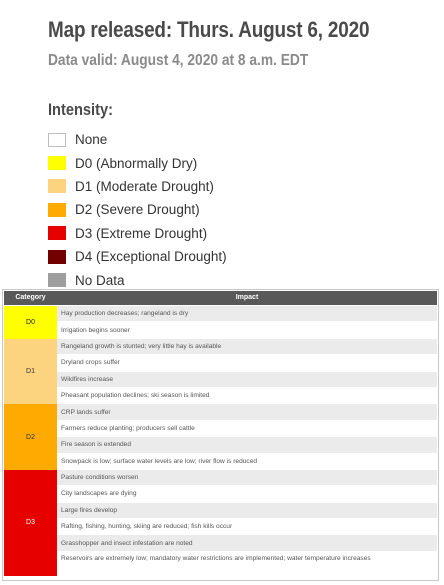 This screenshot has width=444, height=585. I want to click on legend-item: D3 (Extreme Drought), so click(198, 233).